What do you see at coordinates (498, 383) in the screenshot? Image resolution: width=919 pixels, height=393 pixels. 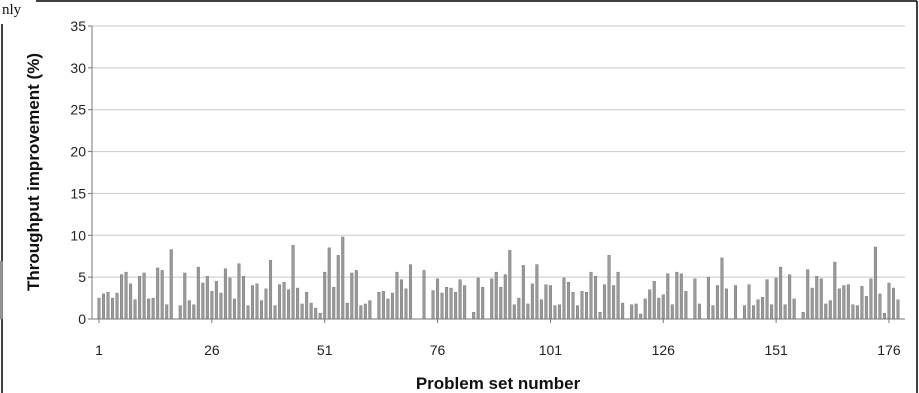 I see `x-axis-title: Problem set number` at bounding box center [498, 383].